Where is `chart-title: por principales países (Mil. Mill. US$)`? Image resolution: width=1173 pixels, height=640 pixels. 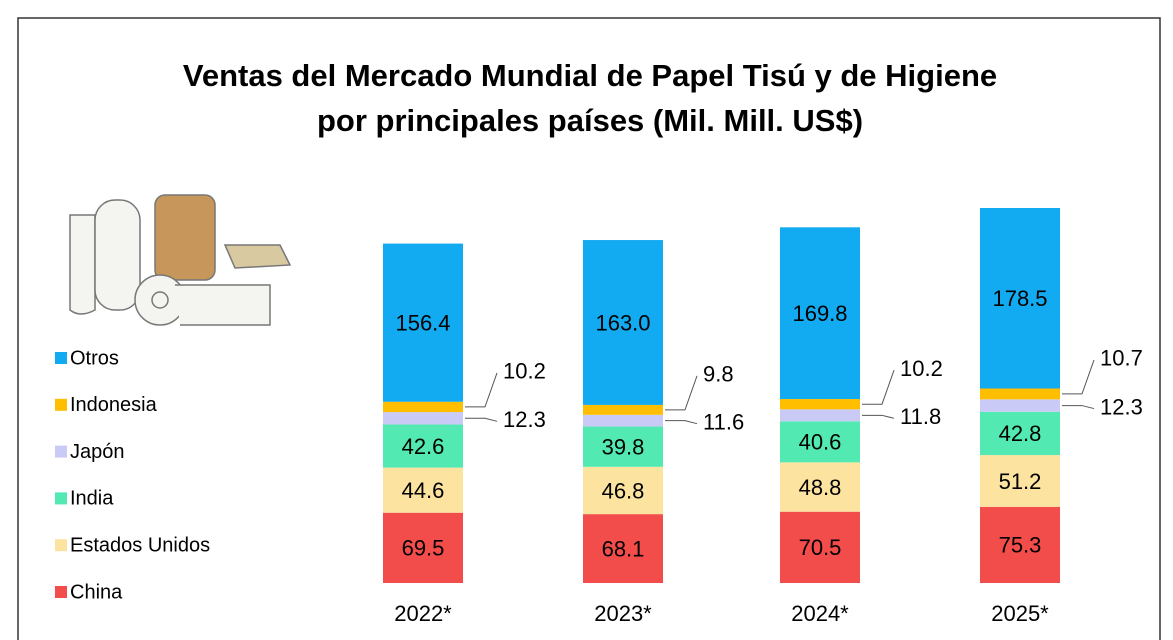 chart-title: por principales países (Mil. Mill. US$) is located at coordinates (590, 120).